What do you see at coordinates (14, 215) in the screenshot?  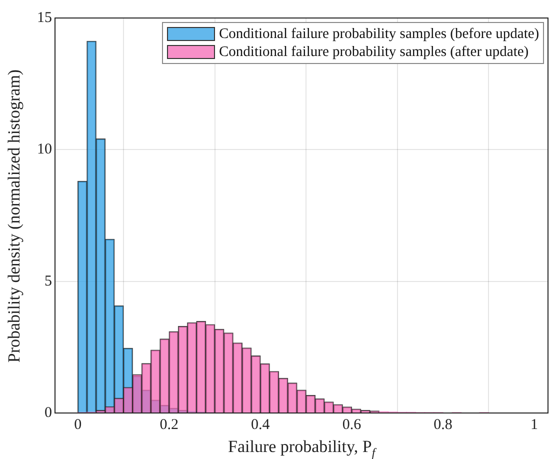 I see `y-axis-title: Probability density (normalized histogram)` at bounding box center [14, 215].